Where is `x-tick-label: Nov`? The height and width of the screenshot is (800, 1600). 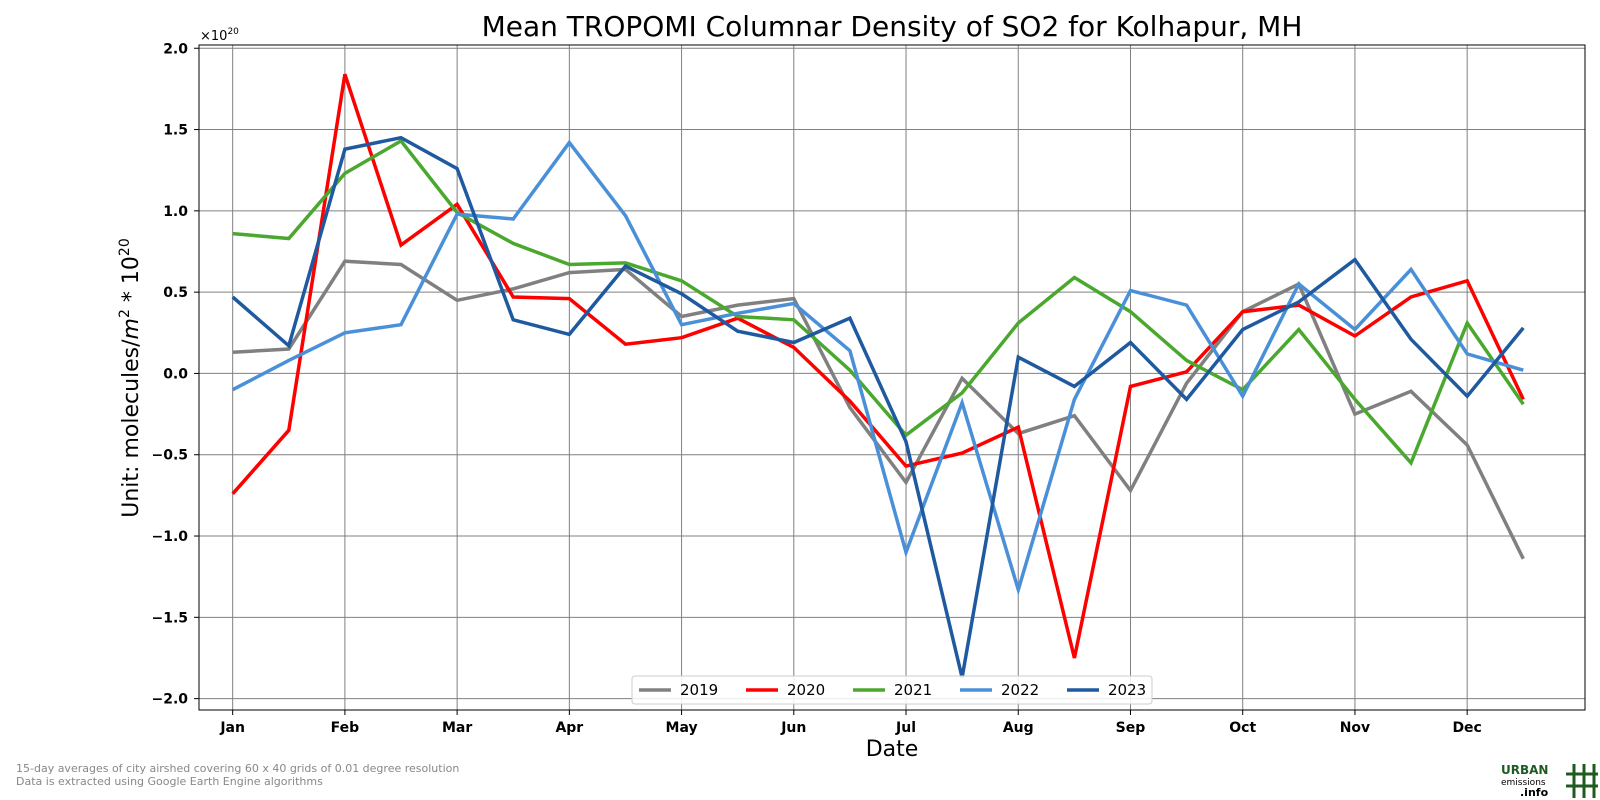
x-tick-label: Nov is located at coordinates (1355, 728).